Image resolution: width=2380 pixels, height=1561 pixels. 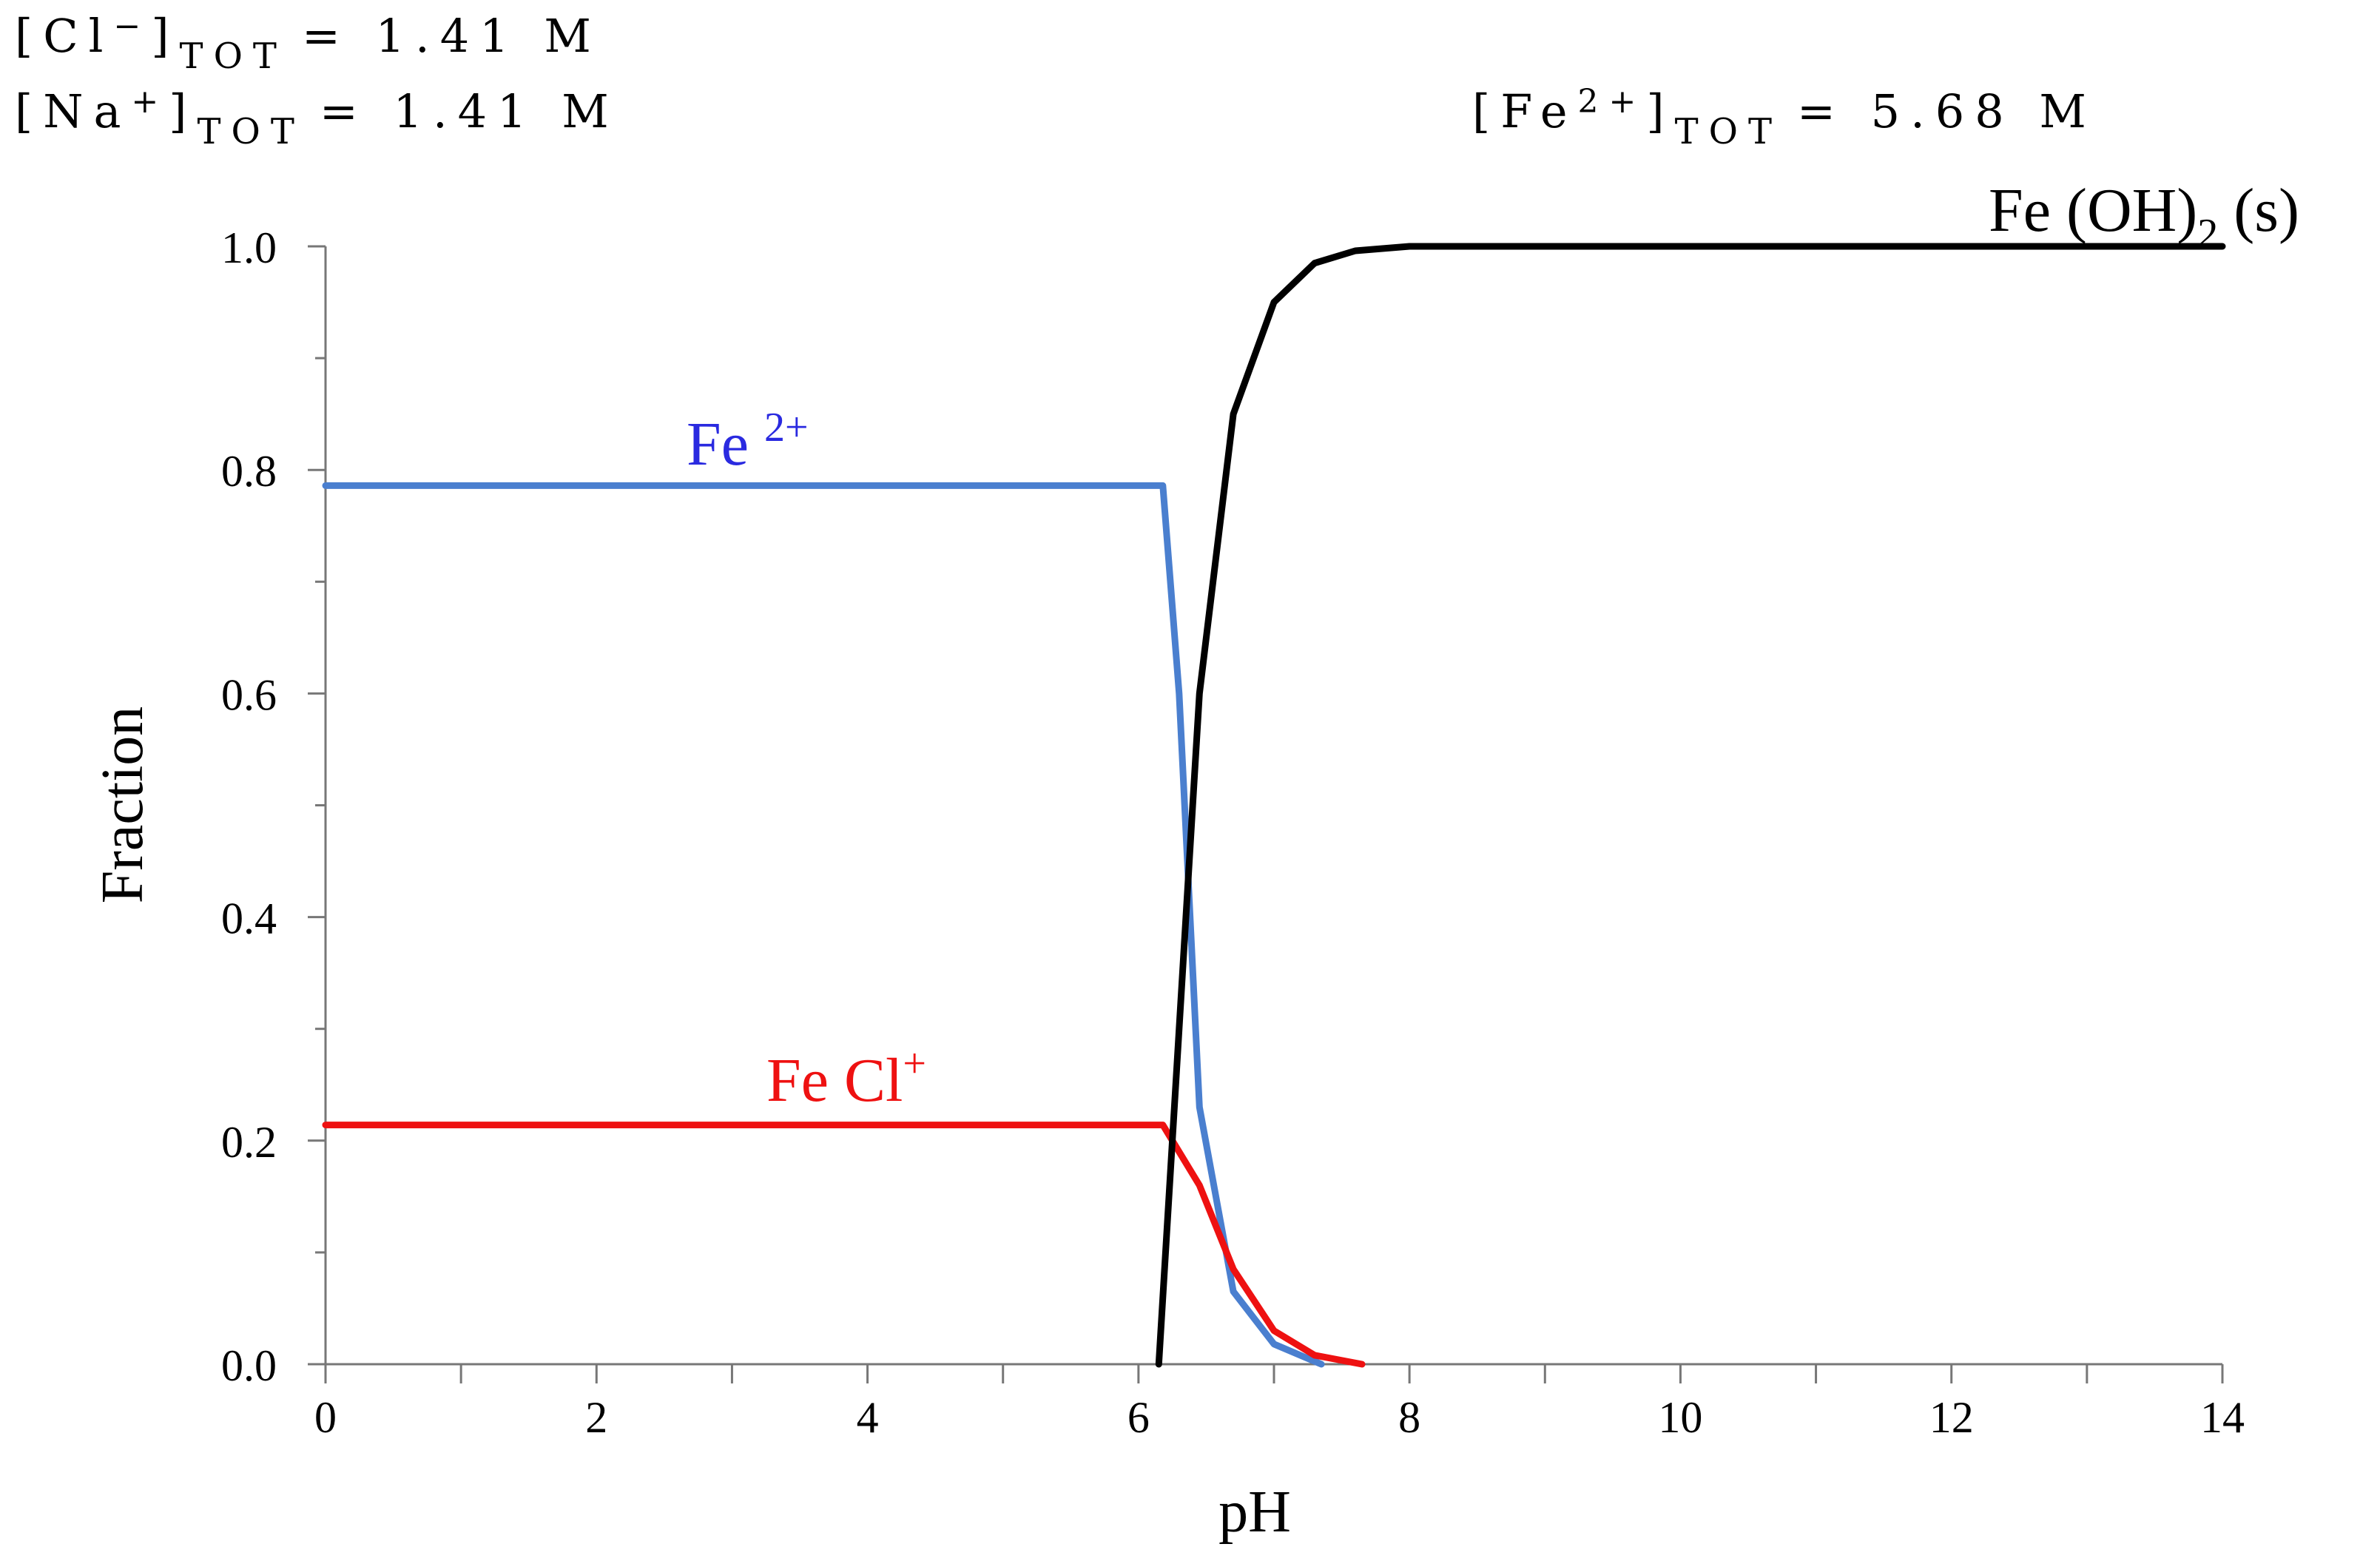 What do you see at coordinates (273, 806) in the screenshot?
I see `y-ticks: 0.0 0.2 0.4 0.6 0.8 1.0` at bounding box center [273, 806].